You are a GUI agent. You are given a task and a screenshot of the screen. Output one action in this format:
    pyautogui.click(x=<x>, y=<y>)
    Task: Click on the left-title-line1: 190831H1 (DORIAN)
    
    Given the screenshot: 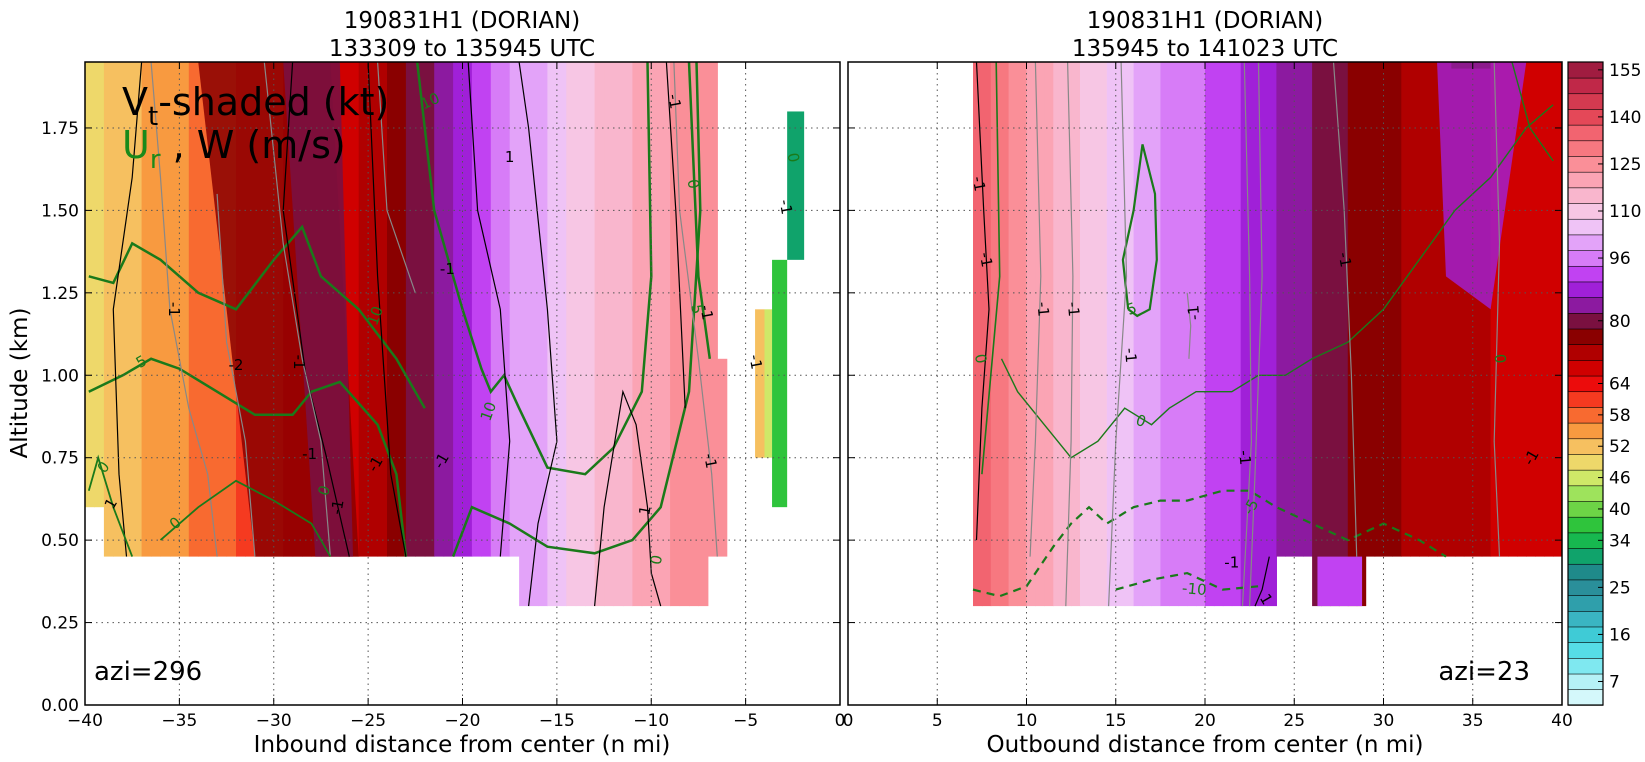 What is the action you would take?
    pyautogui.click(x=462, y=21)
    